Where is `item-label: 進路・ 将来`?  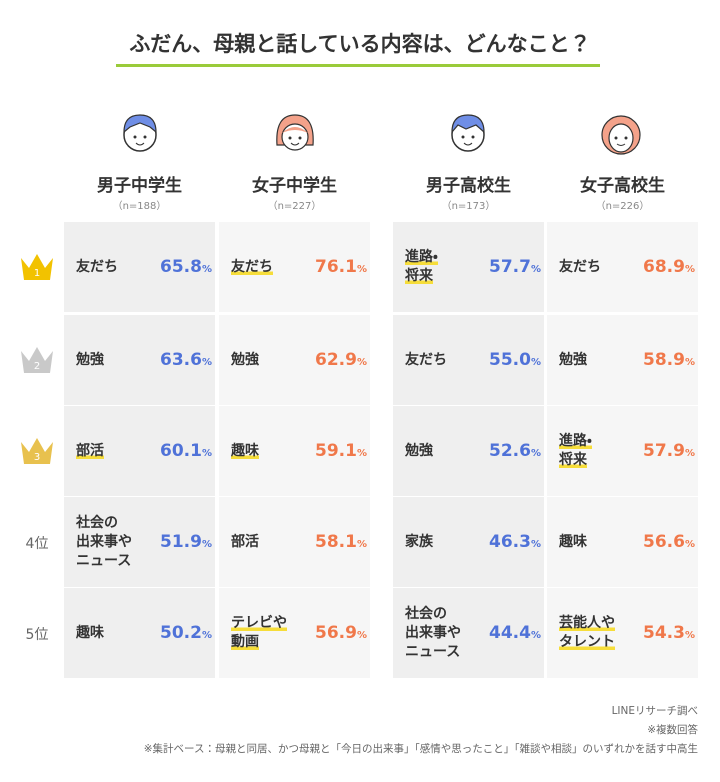 item-label: 進路・ 将来 is located at coordinates (444, 267).